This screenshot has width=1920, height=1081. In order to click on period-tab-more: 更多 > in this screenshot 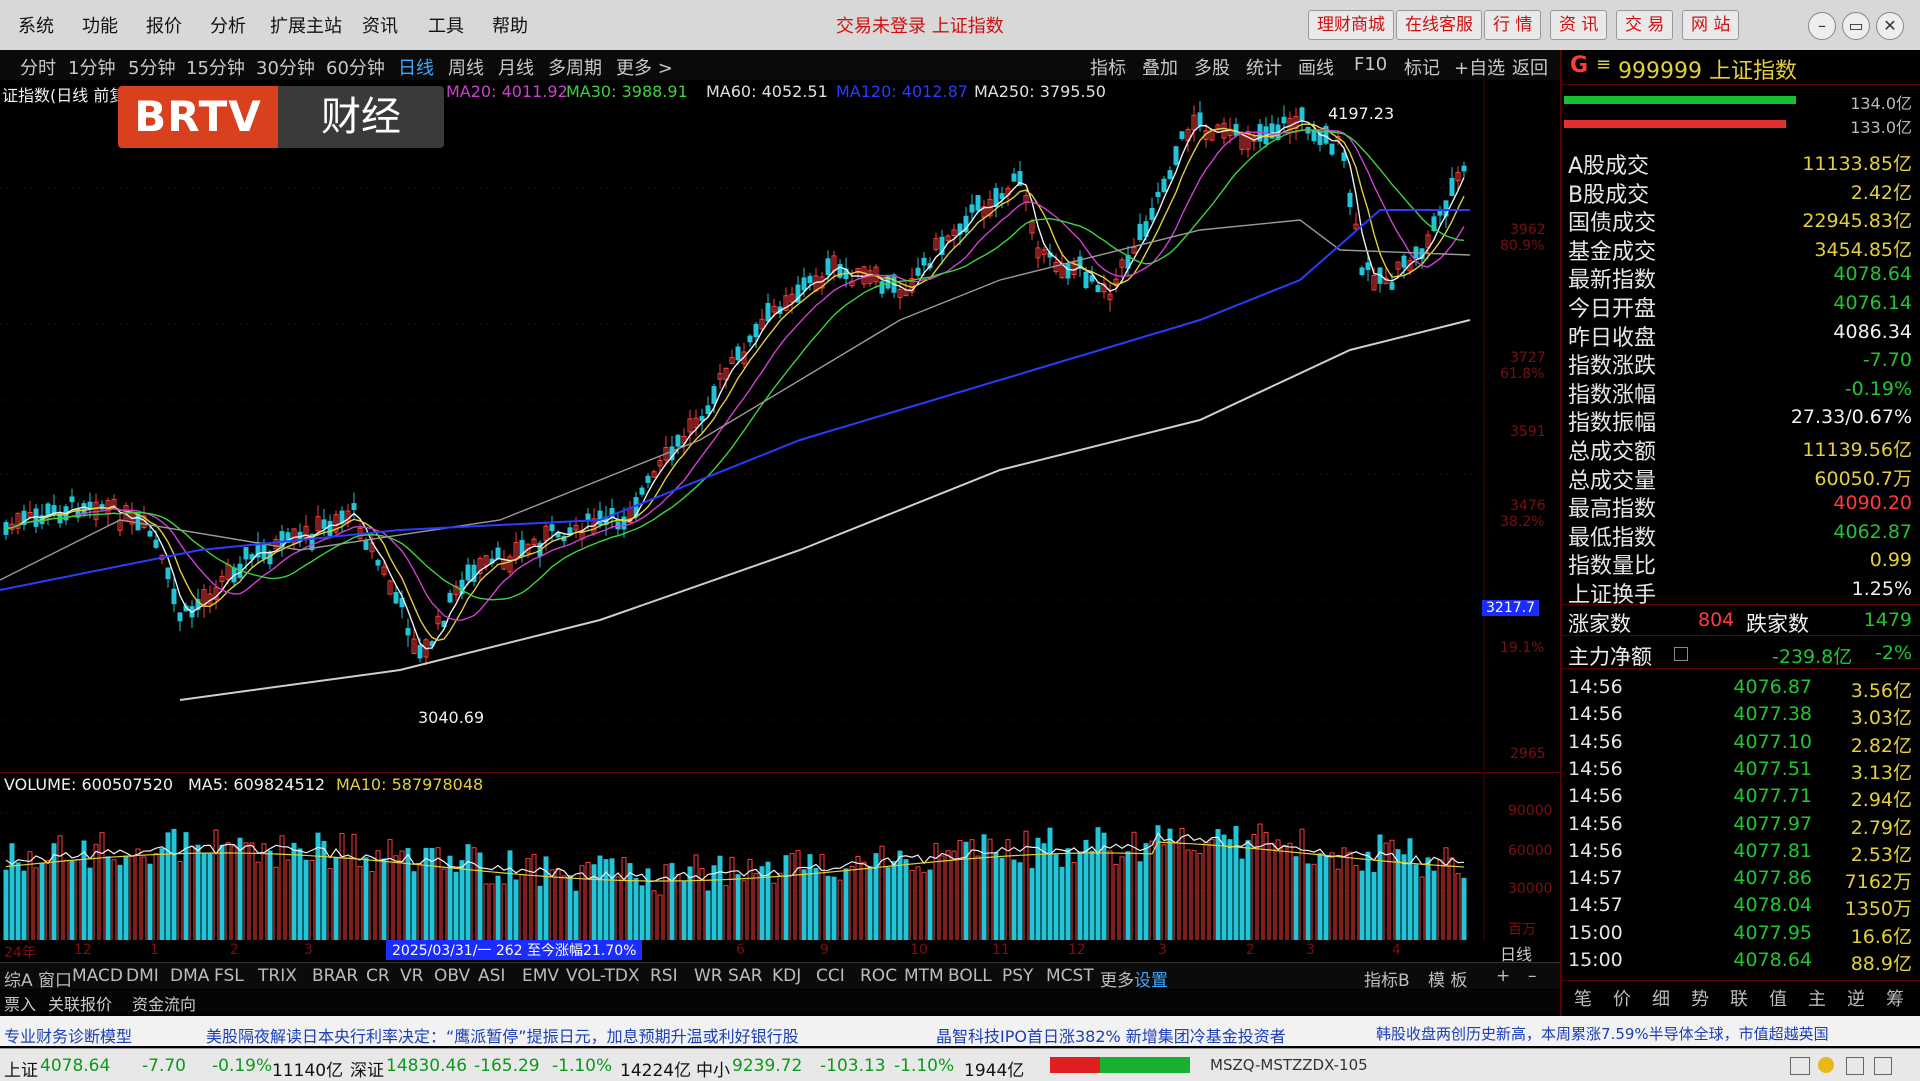, I will do `click(644, 68)`.